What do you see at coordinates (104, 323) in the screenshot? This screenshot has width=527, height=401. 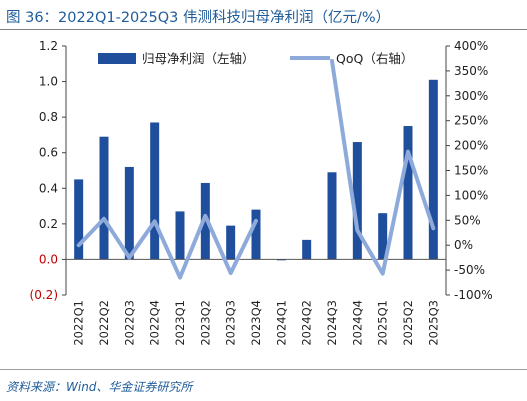 I see `x-tick-label: 2022Q2` at bounding box center [104, 323].